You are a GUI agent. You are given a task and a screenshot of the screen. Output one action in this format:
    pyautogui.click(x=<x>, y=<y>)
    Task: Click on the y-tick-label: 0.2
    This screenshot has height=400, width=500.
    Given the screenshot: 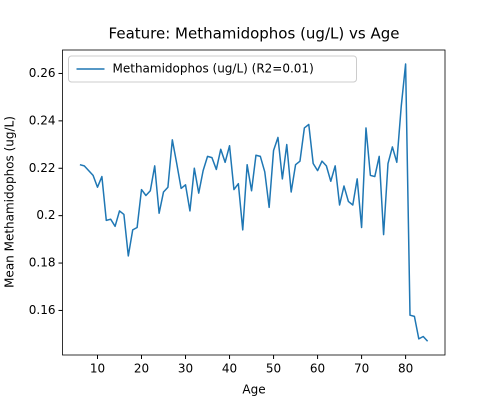 What is the action you would take?
    pyautogui.click(x=45, y=215)
    